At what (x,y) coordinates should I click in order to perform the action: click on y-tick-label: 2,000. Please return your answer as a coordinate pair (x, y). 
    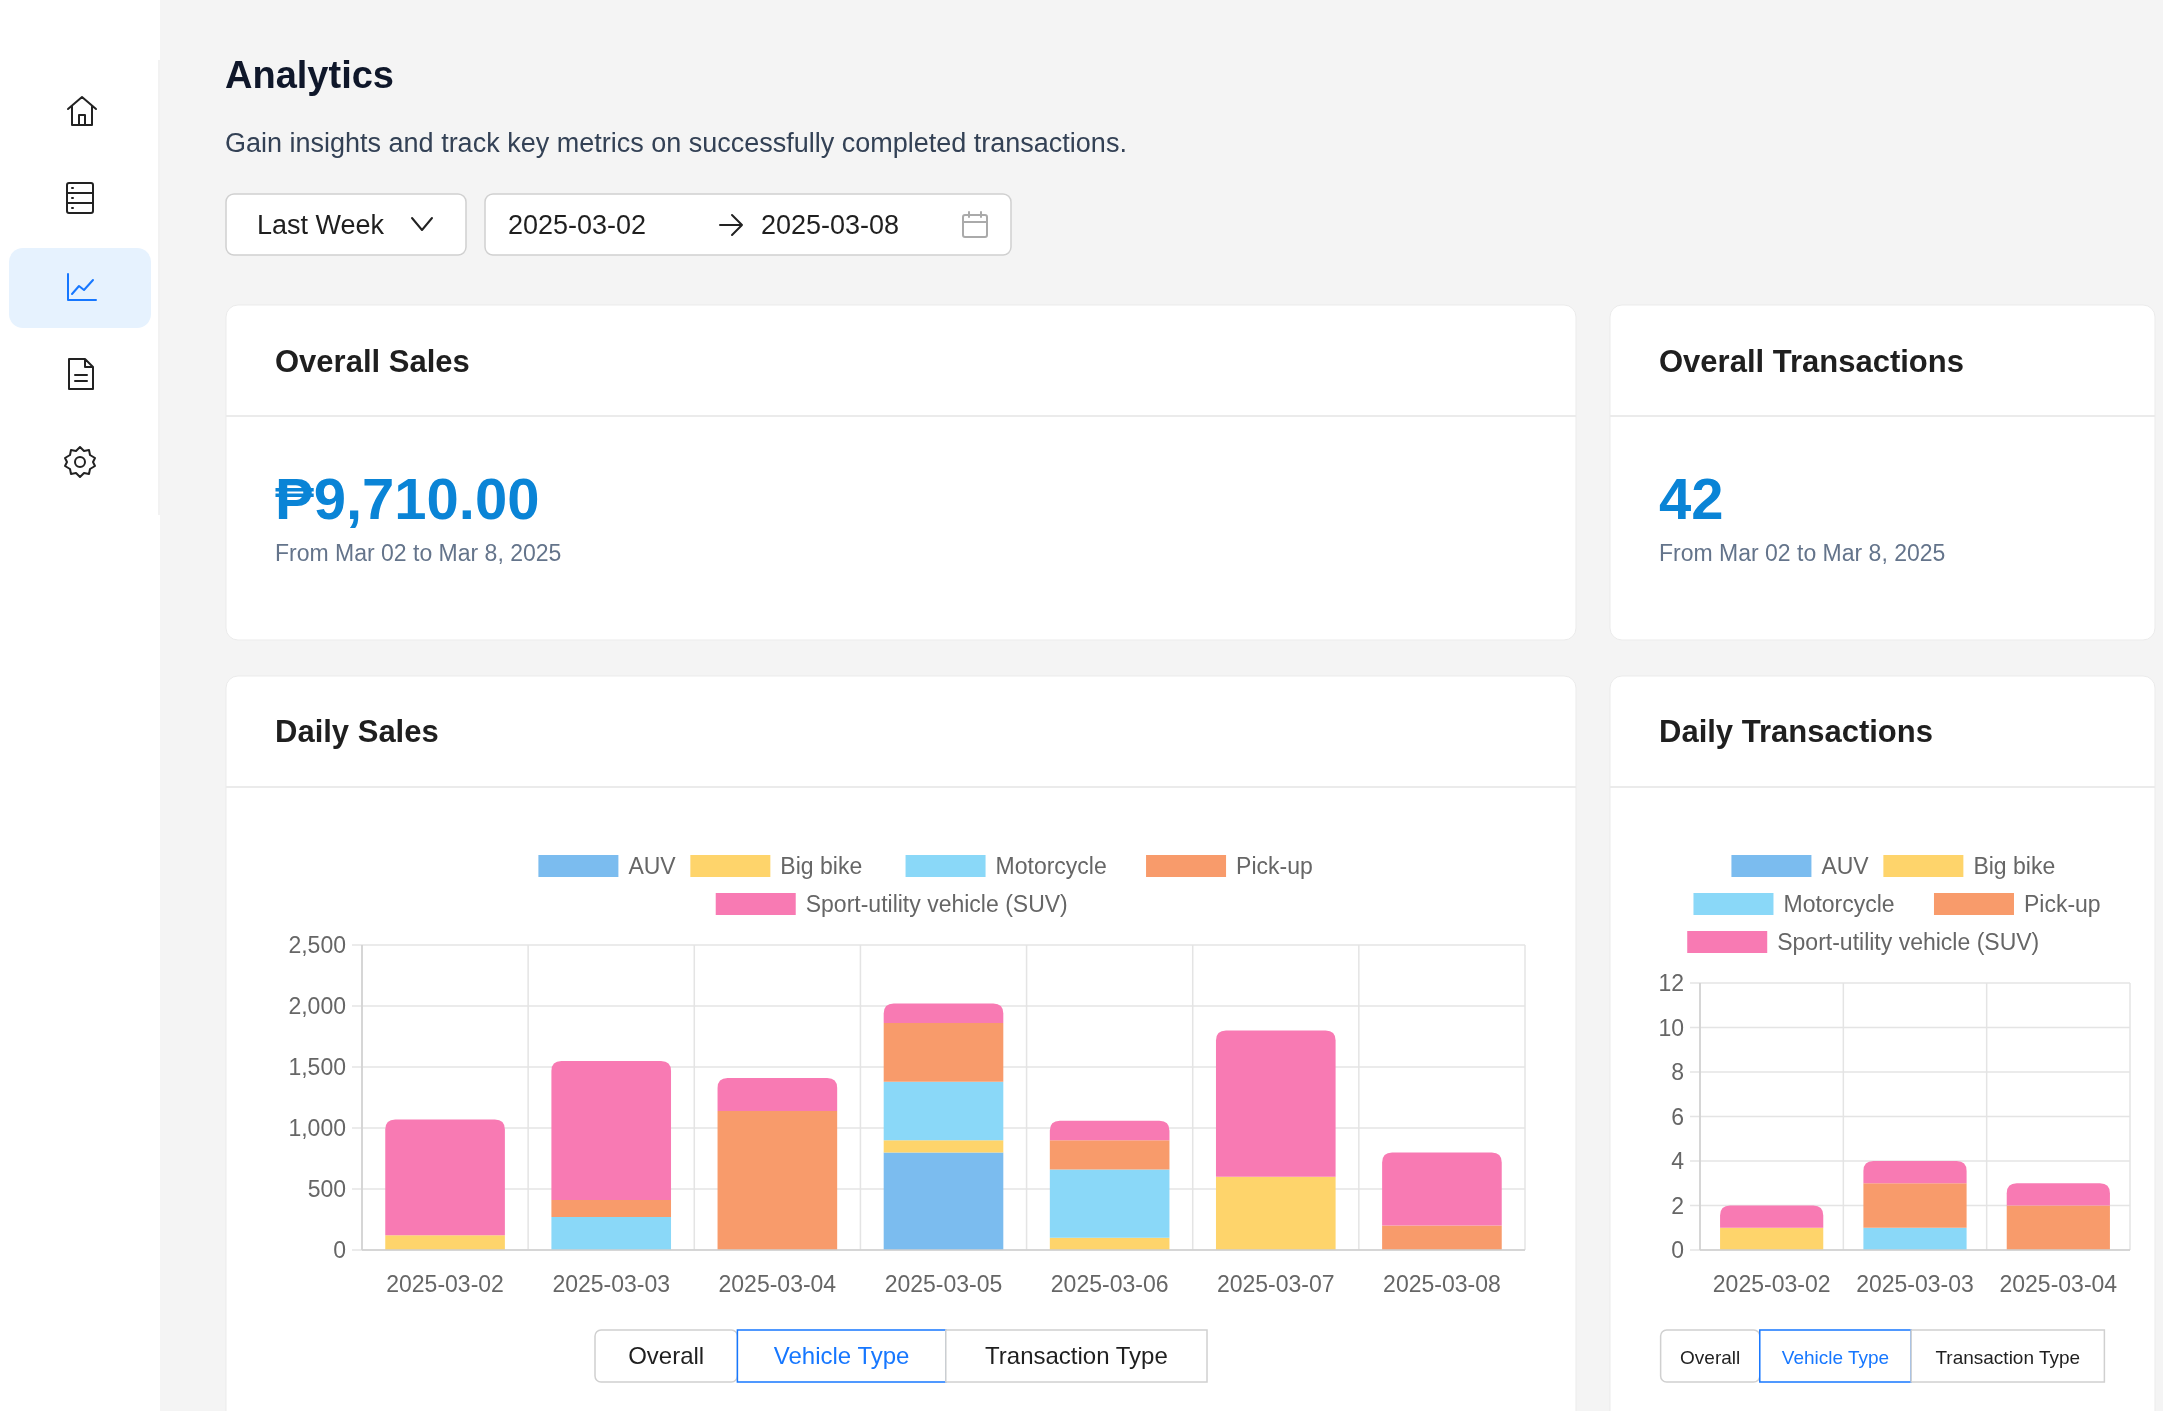
    Looking at the image, I should click on (317, 1006).